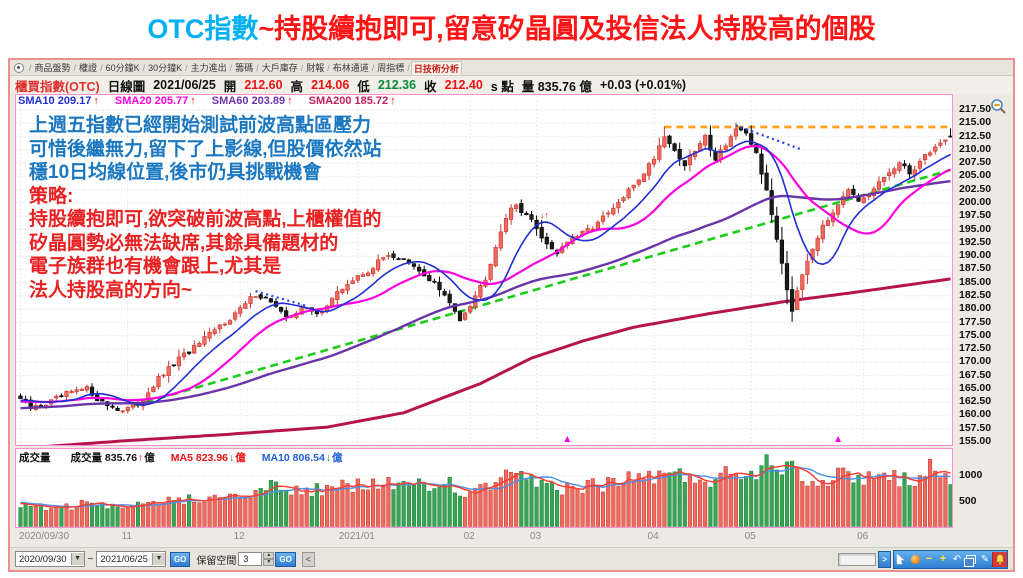  Describe the element at coordinates (436, 67) in the screenshot. I see `tab-日技術分析: 日技術分析` at that location.